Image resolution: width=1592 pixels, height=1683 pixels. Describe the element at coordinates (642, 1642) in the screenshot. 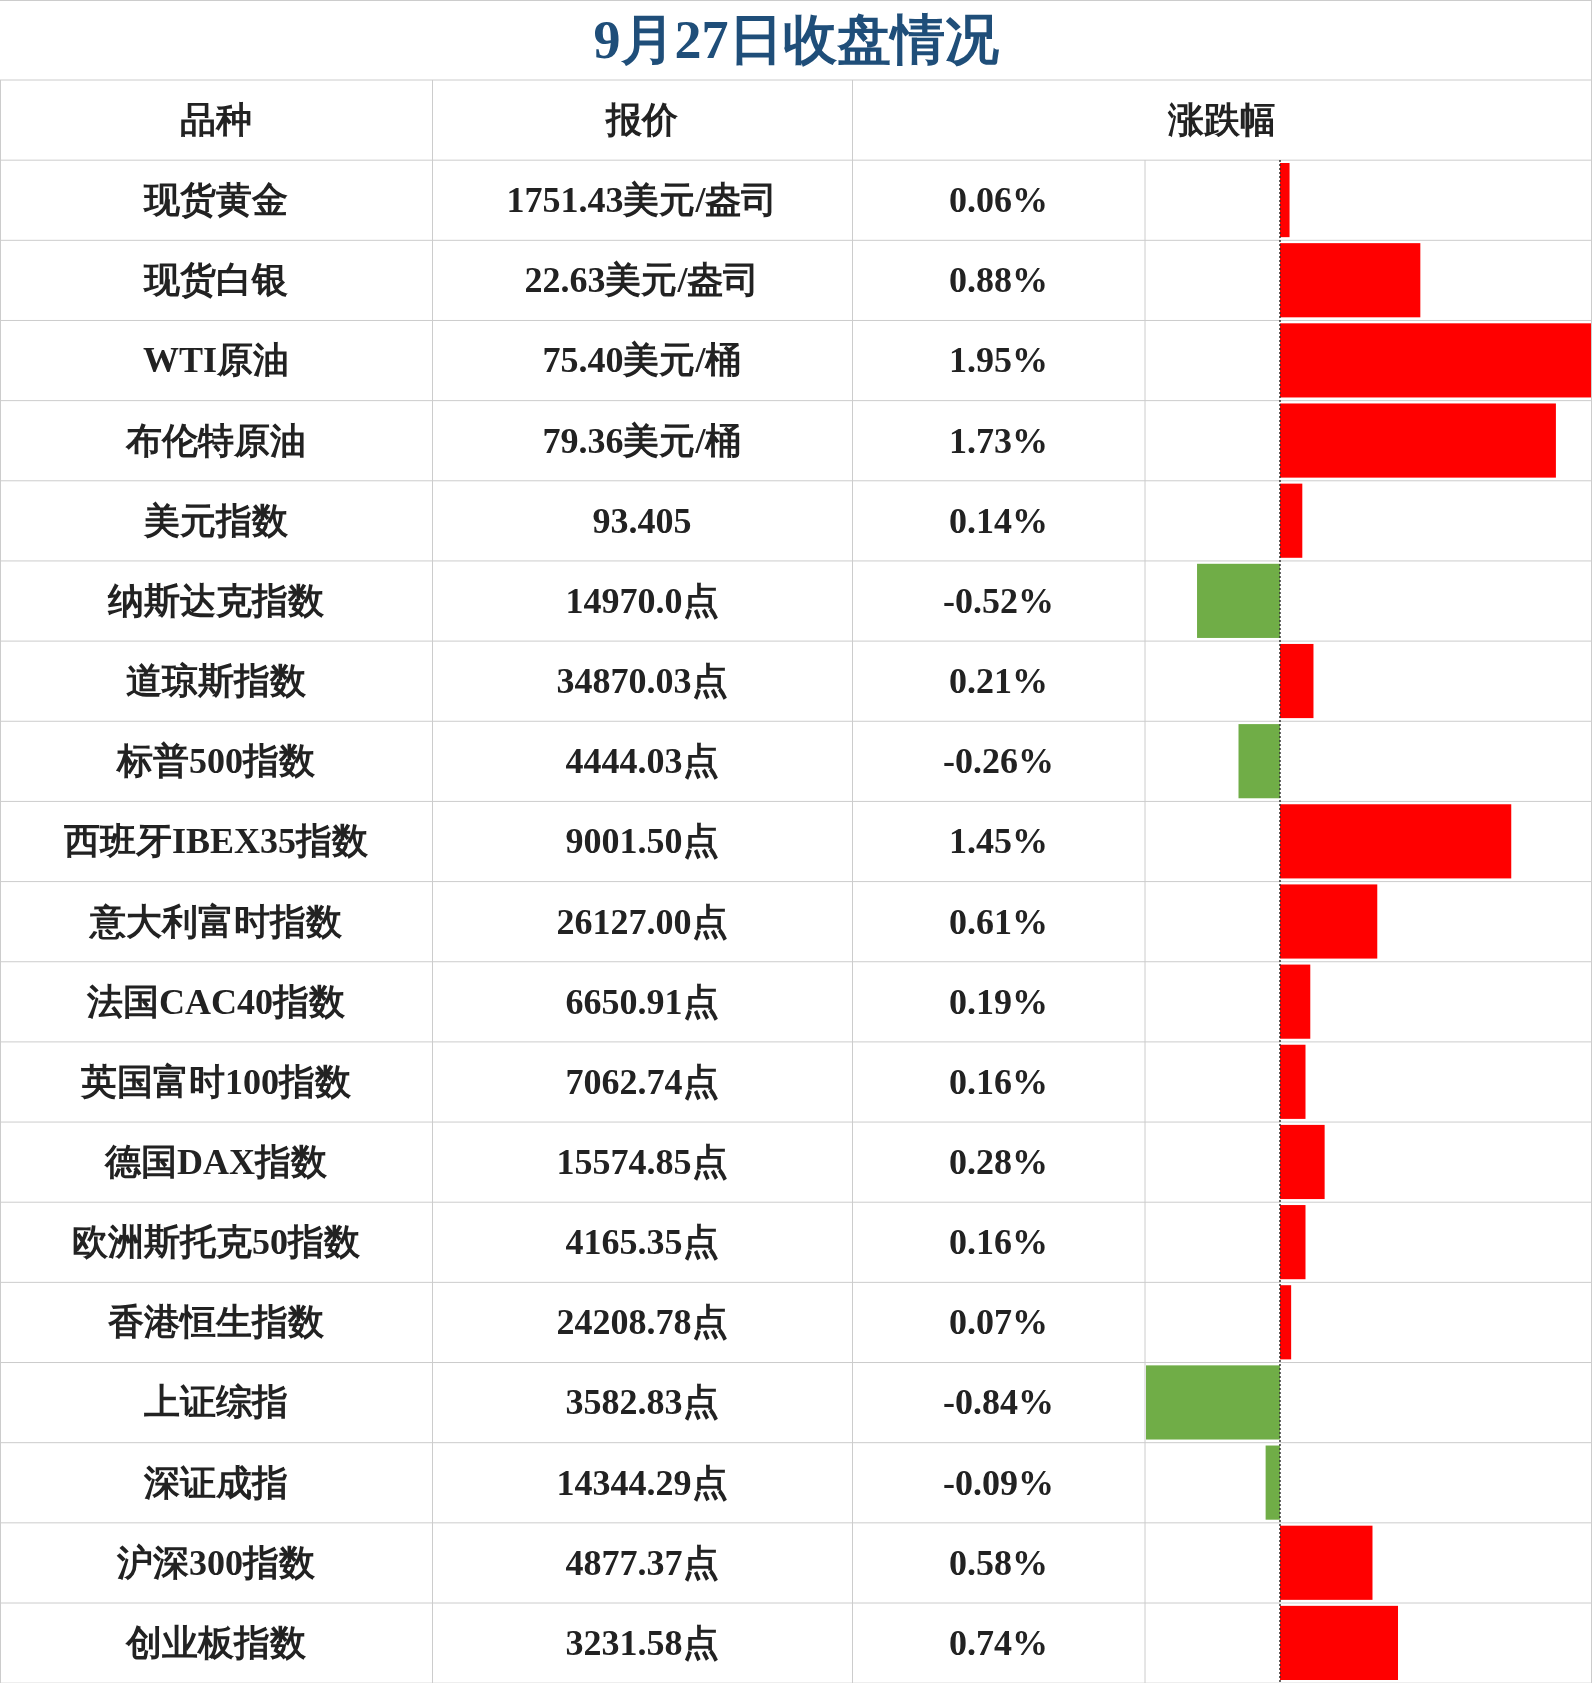

I see `text: 3231.58点` at that location.